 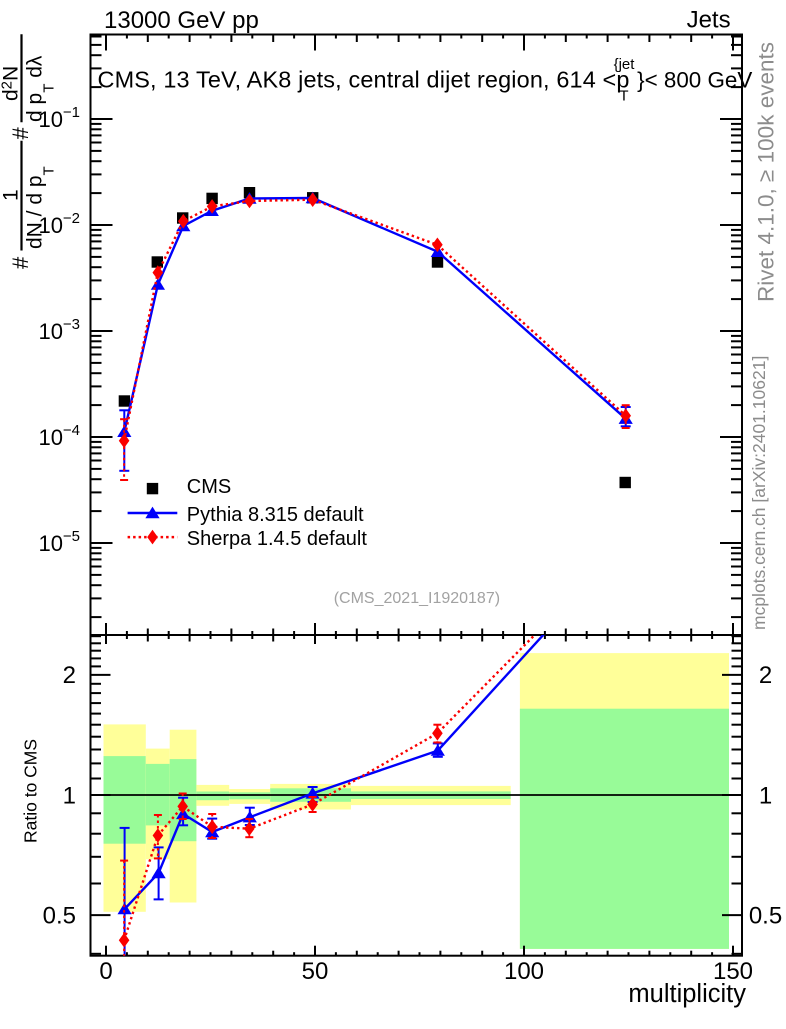 I want to click on svg-text: (CMS_2021_I1920187), so click(x=417, y=598).